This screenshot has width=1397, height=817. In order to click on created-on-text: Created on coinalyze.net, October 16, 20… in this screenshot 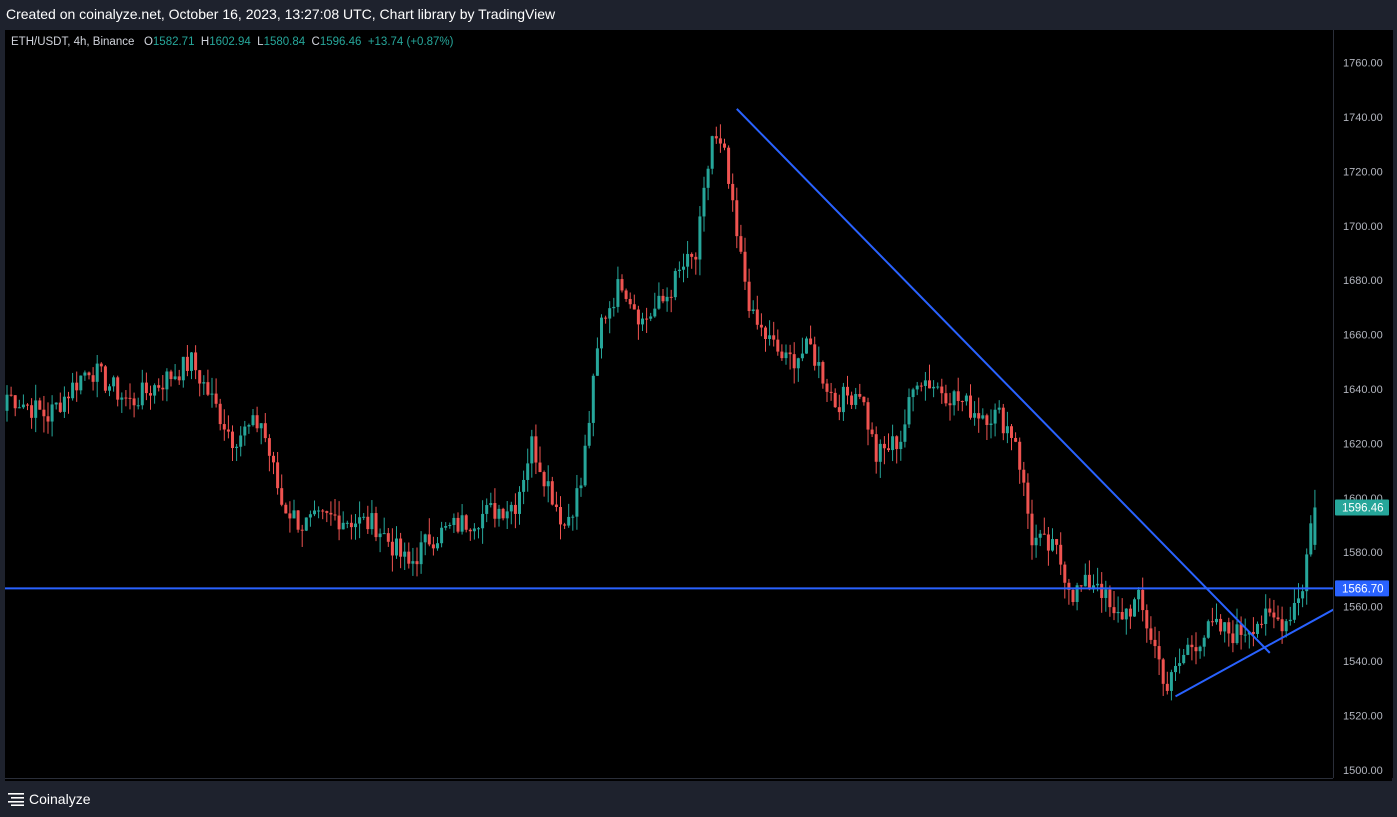, I will do `click(281, 14)`.